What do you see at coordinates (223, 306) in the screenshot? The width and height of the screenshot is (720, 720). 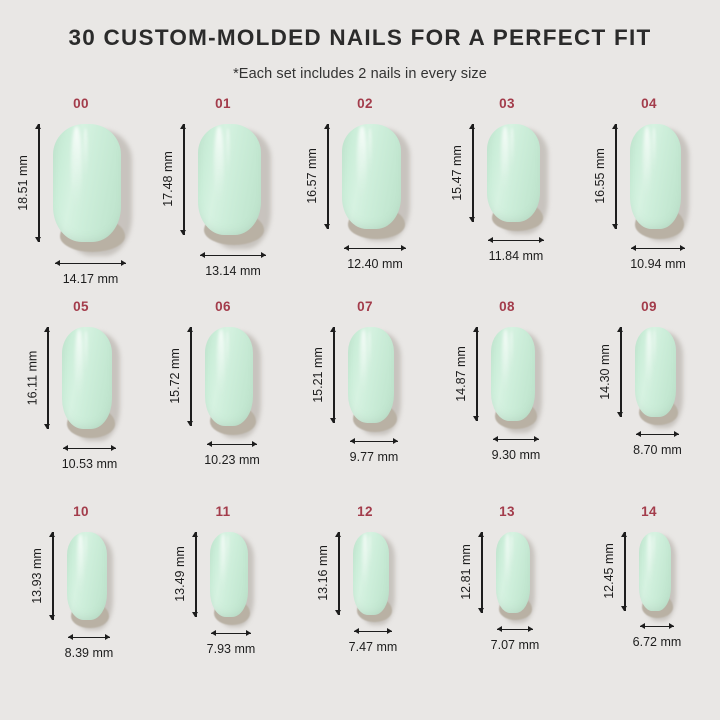 I see `nail-size-label: 06` at bounding box center [223, 306].